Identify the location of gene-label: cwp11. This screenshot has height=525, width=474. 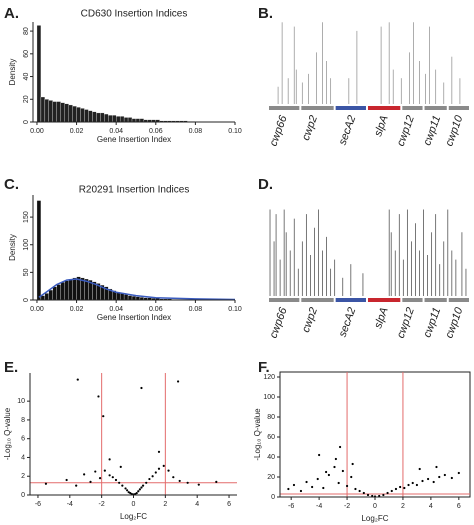
(432, 322).